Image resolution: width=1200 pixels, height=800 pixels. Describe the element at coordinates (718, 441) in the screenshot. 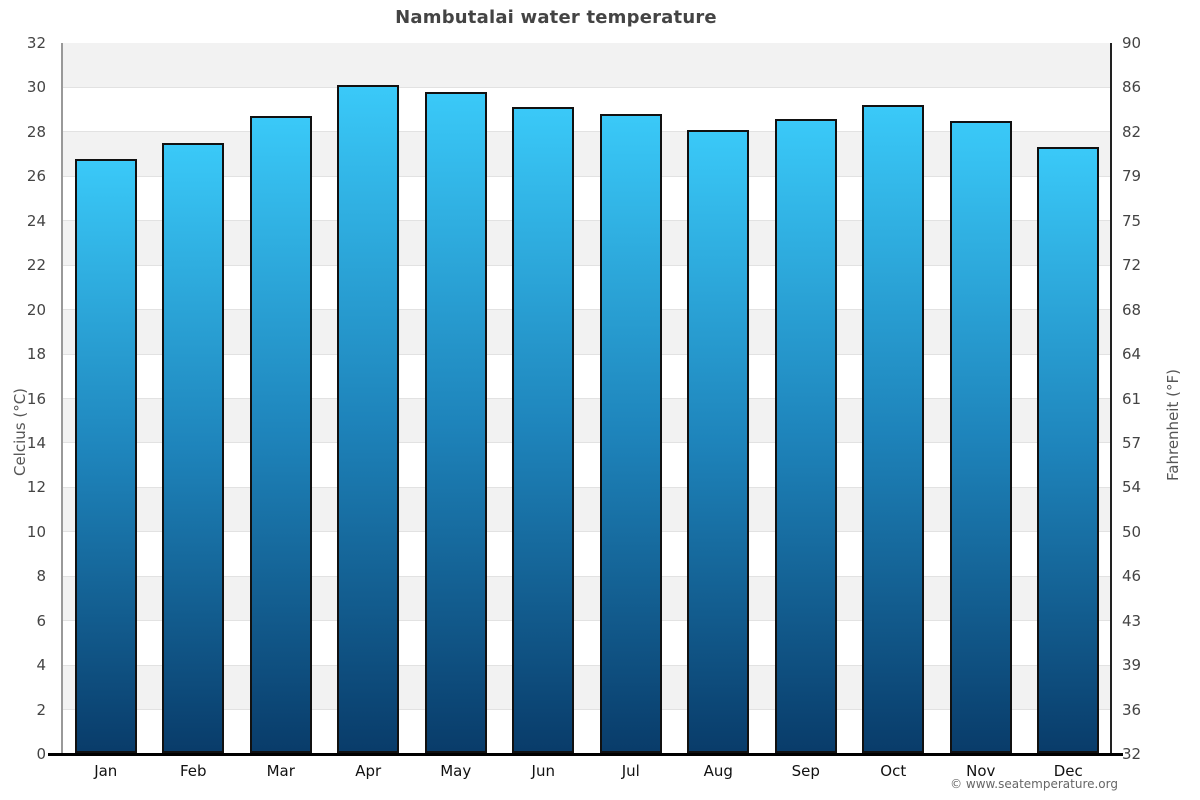

I see `bar-aug` at that location.